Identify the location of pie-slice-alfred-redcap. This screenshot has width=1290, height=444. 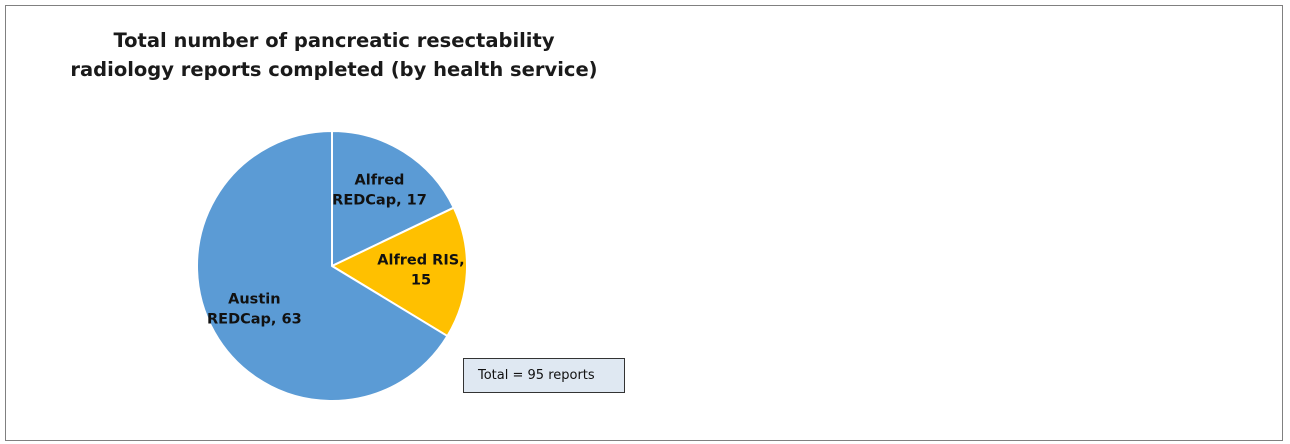
(393, 198).